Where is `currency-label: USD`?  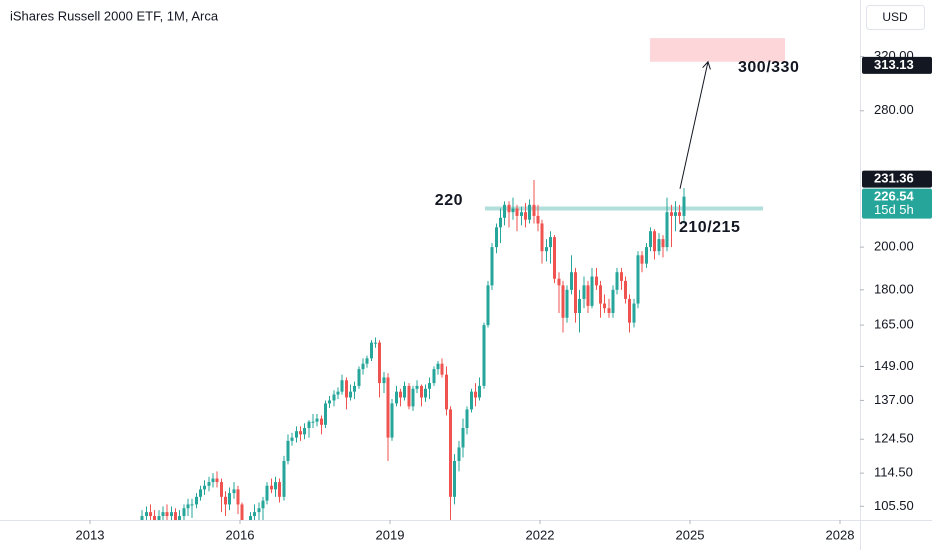
currency-label: USD is located at coordinates (895, 17).